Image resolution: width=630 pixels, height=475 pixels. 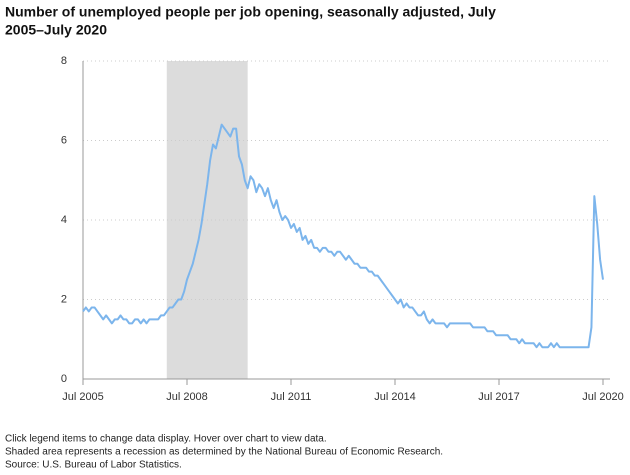 I want to click on x-tick-label: Jul 2020, so click(x=603, y=397).